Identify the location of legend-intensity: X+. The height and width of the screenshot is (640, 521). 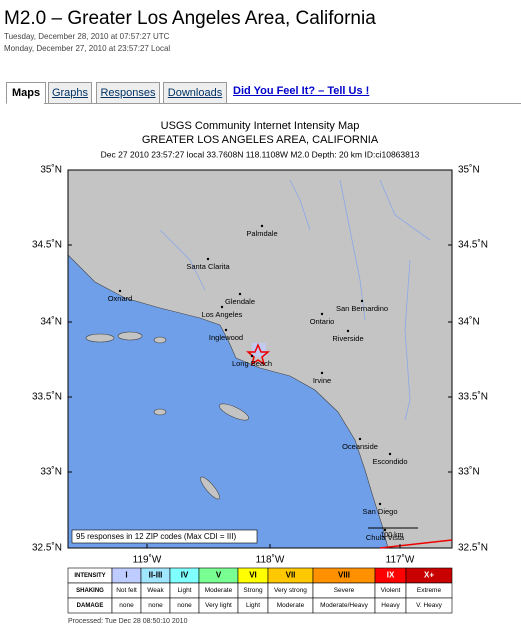
(429, 575).